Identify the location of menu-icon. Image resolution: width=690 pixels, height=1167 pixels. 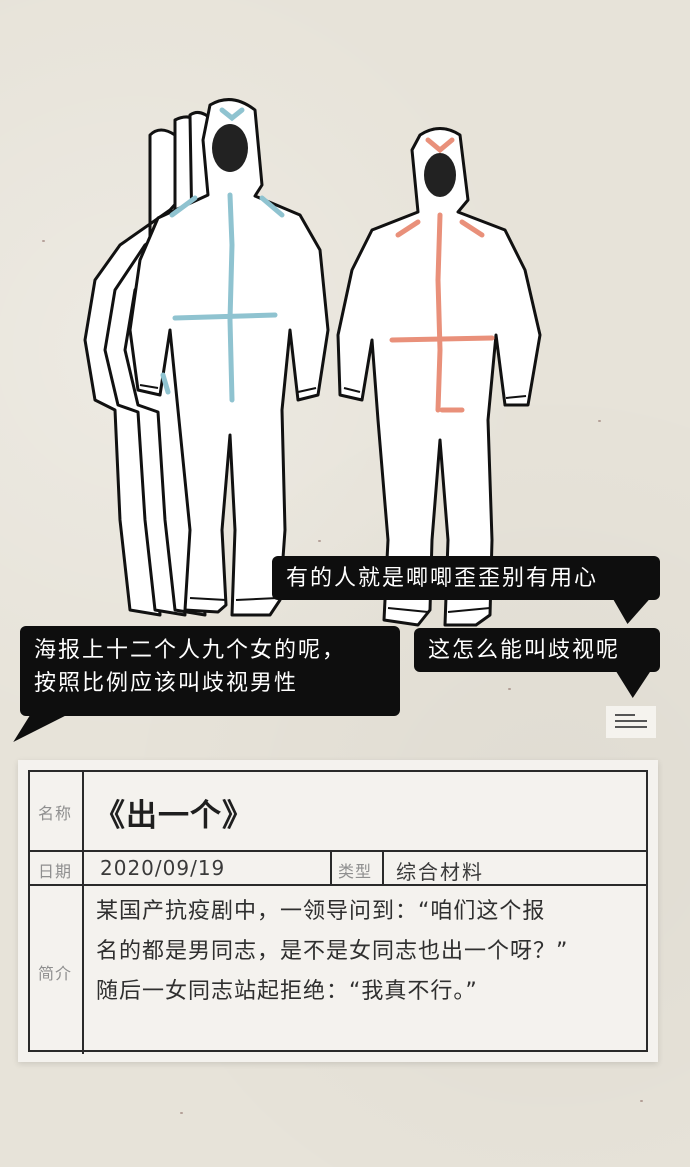
(631, 722).